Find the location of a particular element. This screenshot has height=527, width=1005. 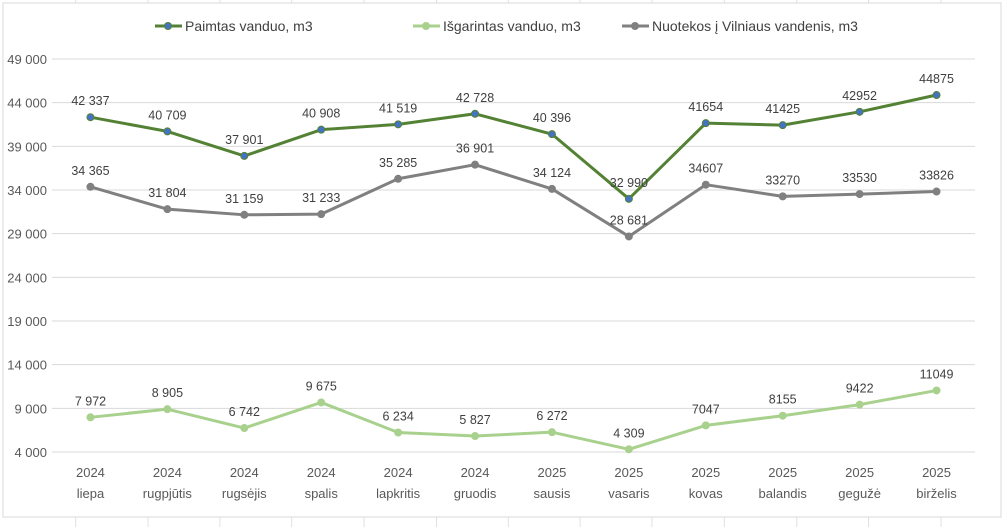

data-label: 8 905 is located at coordinates (167, 393).